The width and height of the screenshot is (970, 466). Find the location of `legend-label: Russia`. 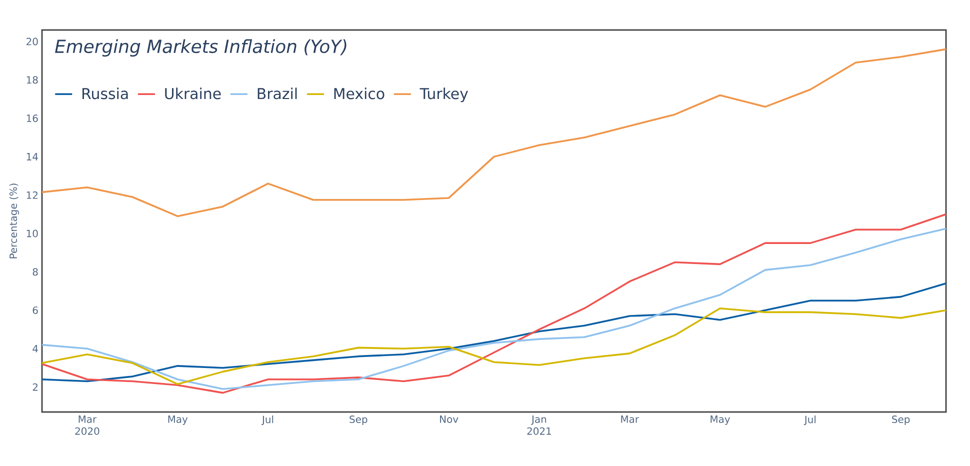

legend-label: Russia is located at coordinates (105, 94).